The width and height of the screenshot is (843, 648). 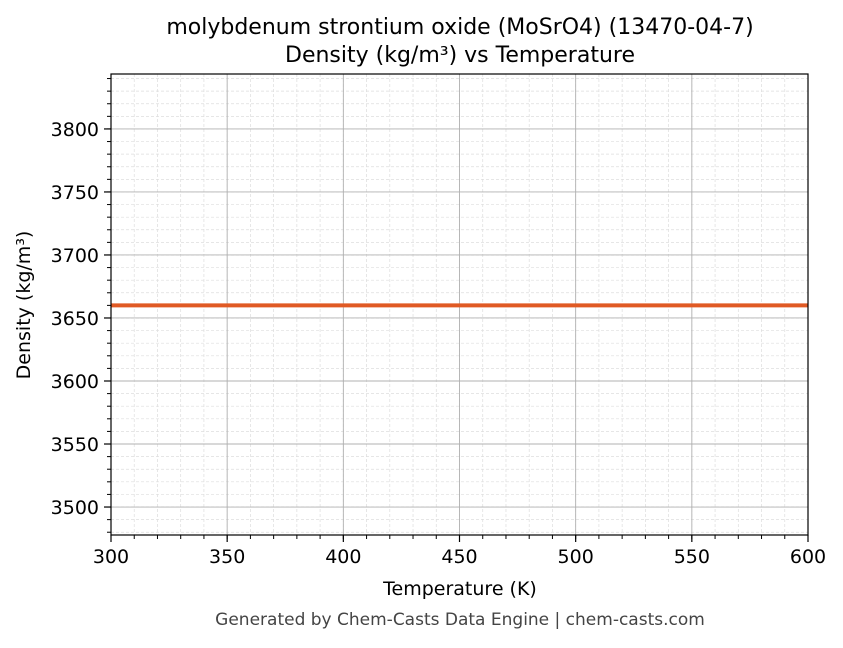 I want to click on y-axis-label: Density (kg/m³), so click(x=24, y=305).